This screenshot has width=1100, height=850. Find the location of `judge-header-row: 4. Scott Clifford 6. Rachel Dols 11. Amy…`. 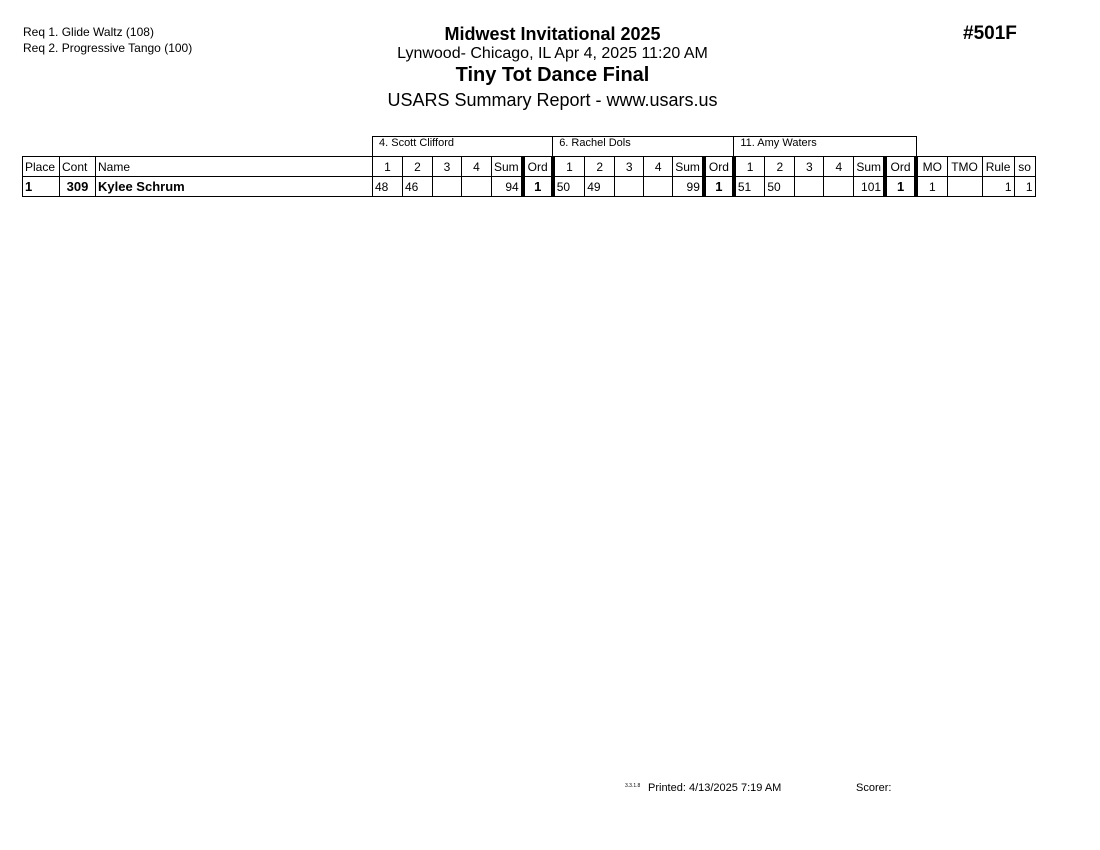

judge-header-row: 4. Scott Clifford 6. Rachel Dols 11. Amy… is located at coordinates (529, 146).